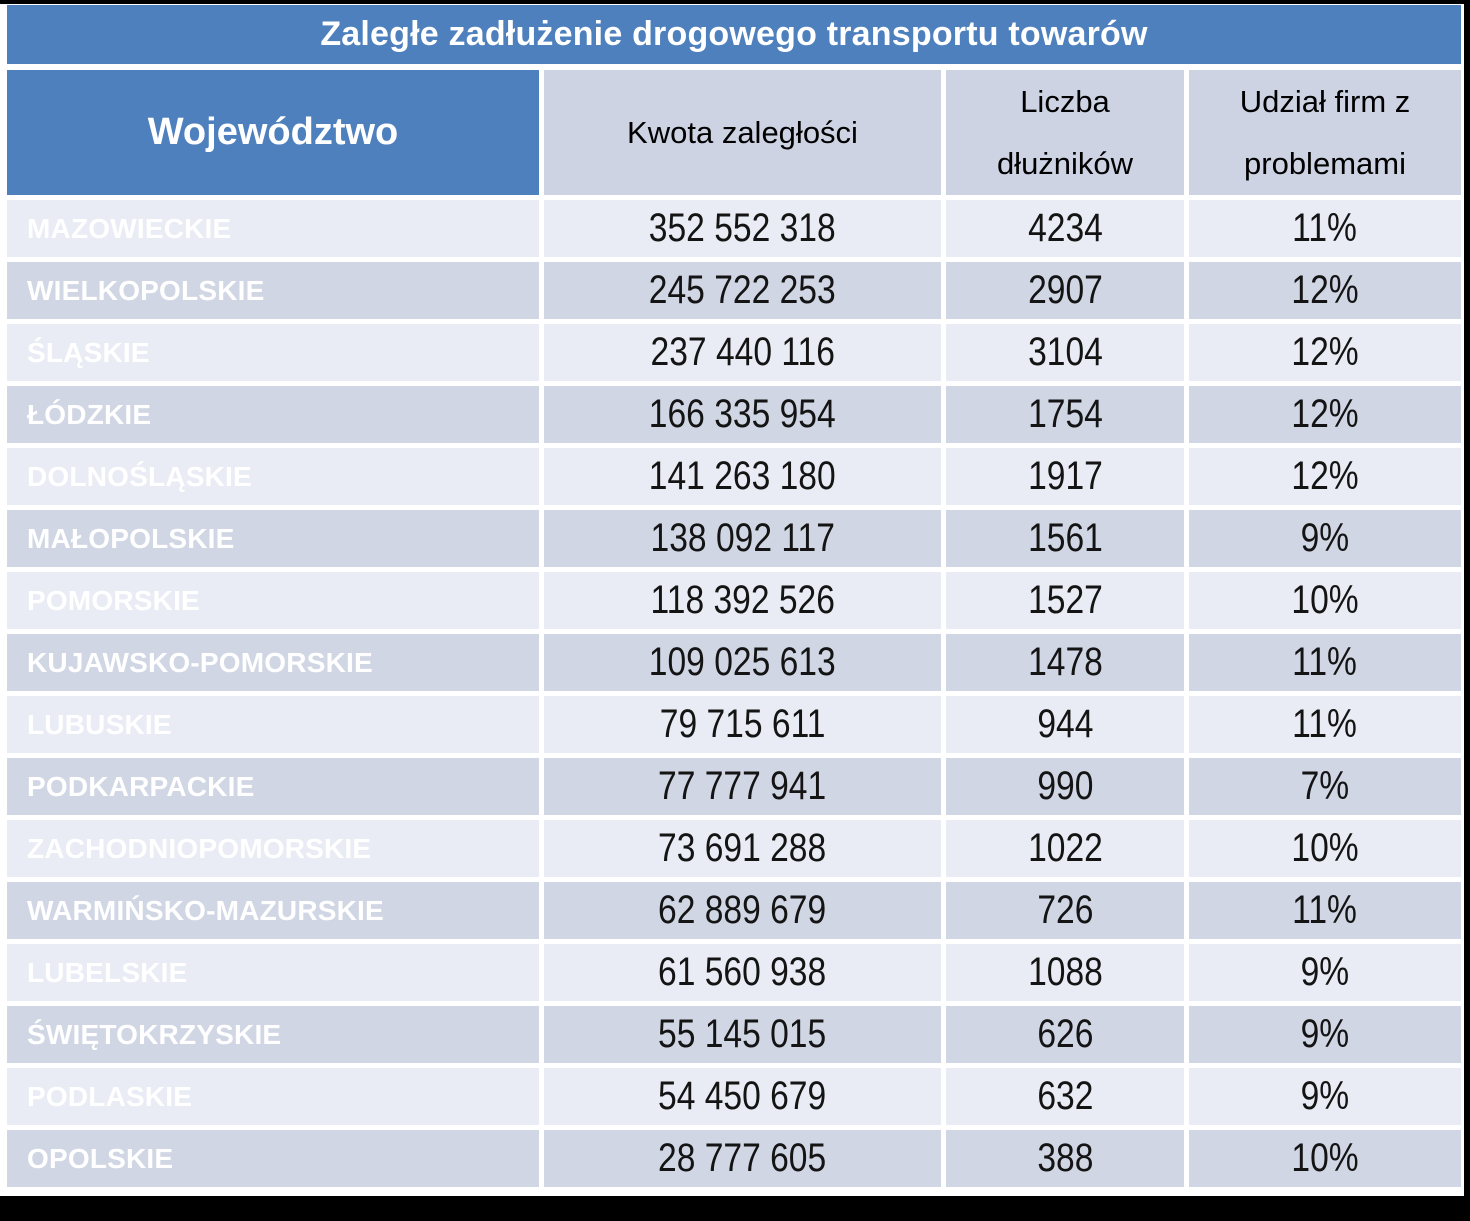  What do you see at coordinates (273, 1158) in the screenshot?
I see `region-cell: OPOLSKIE` at bounding box center [273, 1158].